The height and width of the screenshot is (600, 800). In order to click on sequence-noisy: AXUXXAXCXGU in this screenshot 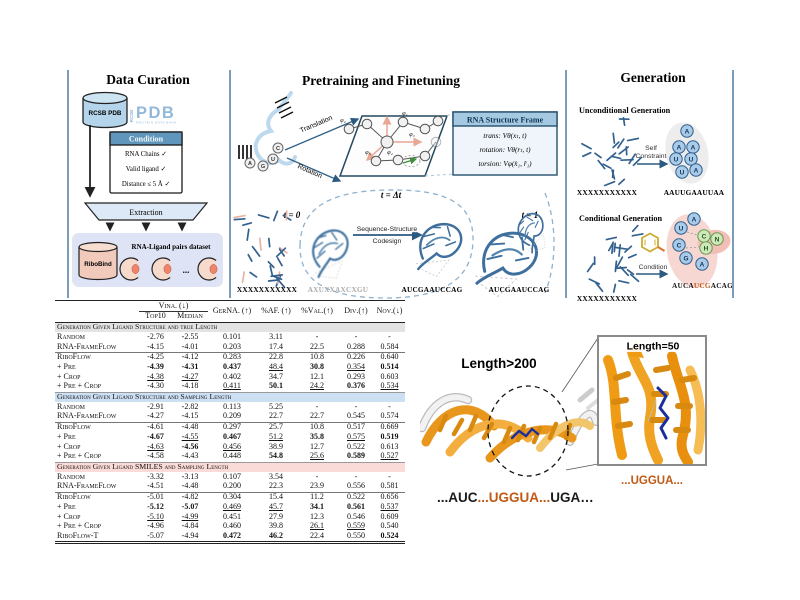, I will do `click(338, 289)`.